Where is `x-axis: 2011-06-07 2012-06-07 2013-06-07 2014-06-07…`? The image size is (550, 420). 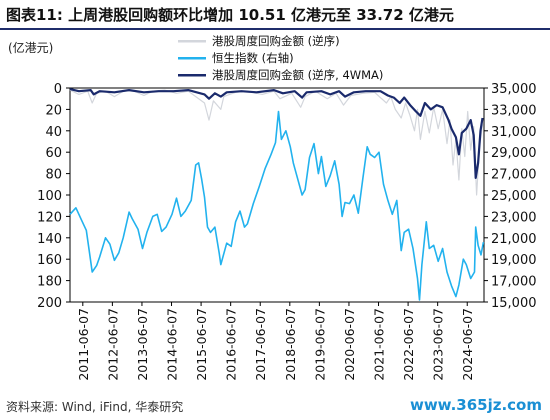 x-axis: 2011-06-07 2012-06-07 2013-06-07 2014-06-07… is located at coordinates (275, 341).